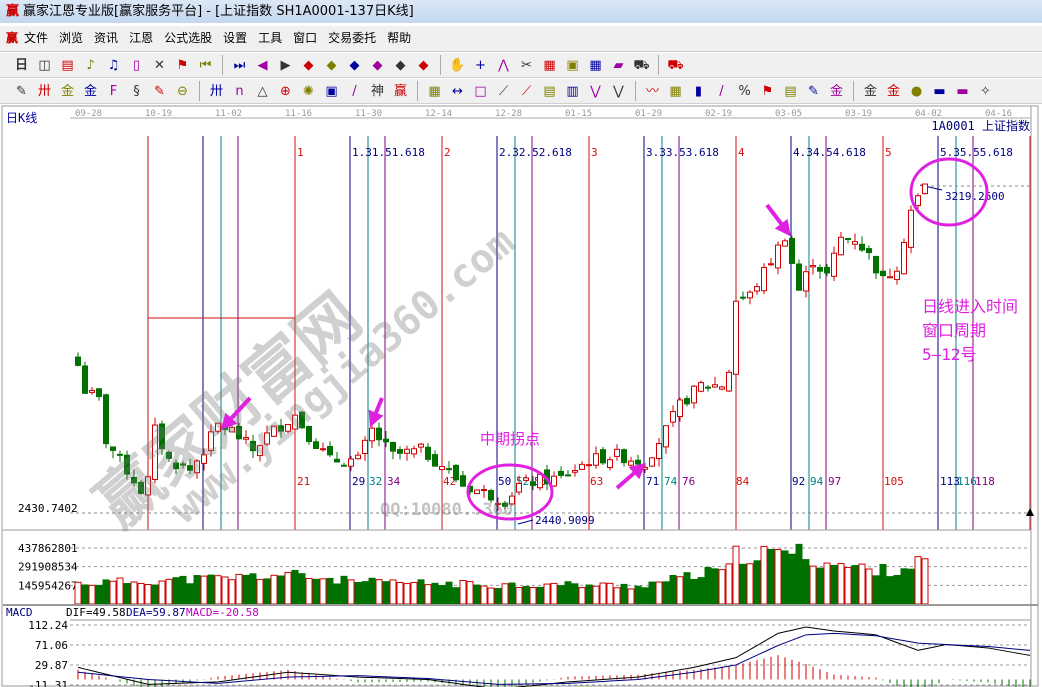 This screenshot has height=687, width=1042. Describe the element at coordinates (106, 38) in the screenshot. I see `menu-2: 资讯` at that location.